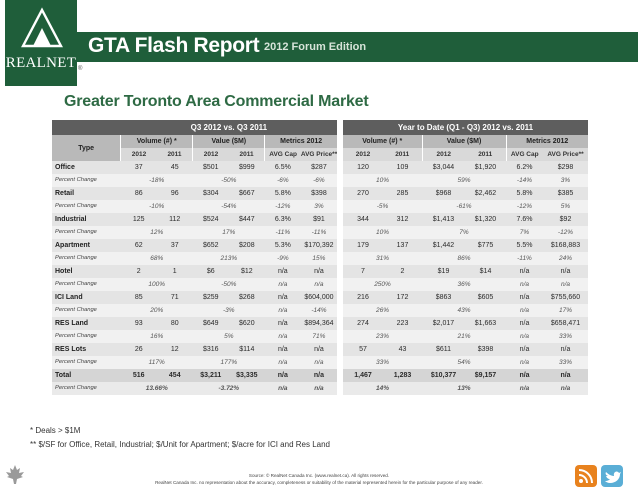  What do you see at coordinates (402, 375) in the screenshot?
I see `table-cell: 1,283` at bounding box center [402, 375].